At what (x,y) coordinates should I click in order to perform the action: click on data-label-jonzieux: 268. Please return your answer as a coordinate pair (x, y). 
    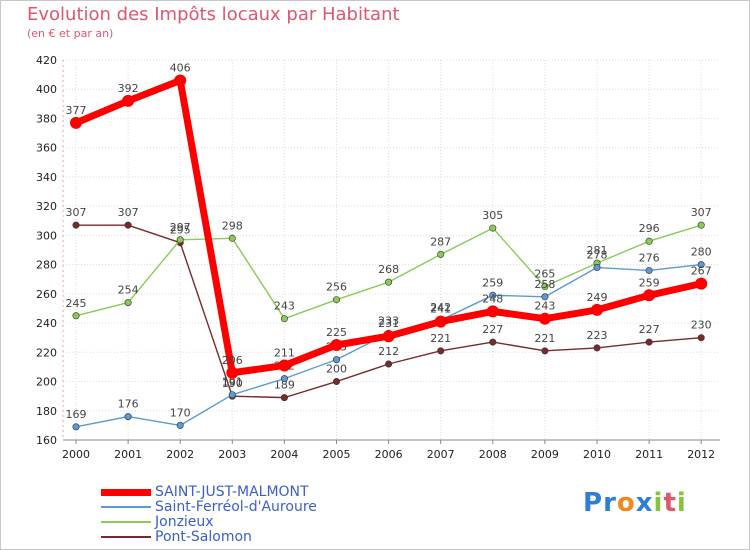
    Looking at the image, I should click on (388, 269).